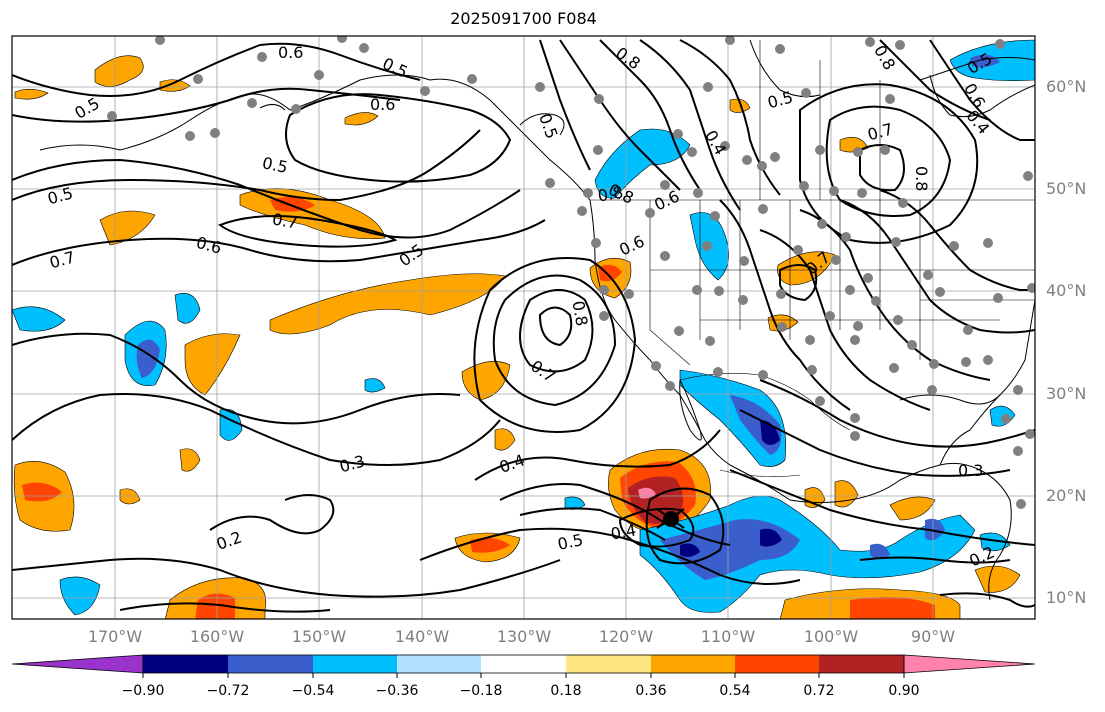 The width and height of the screenshot is (1105, 712). Describe the element at coordinates (1066, 393) in the screenshot. I see `latitude-label: 30°N` at that location.